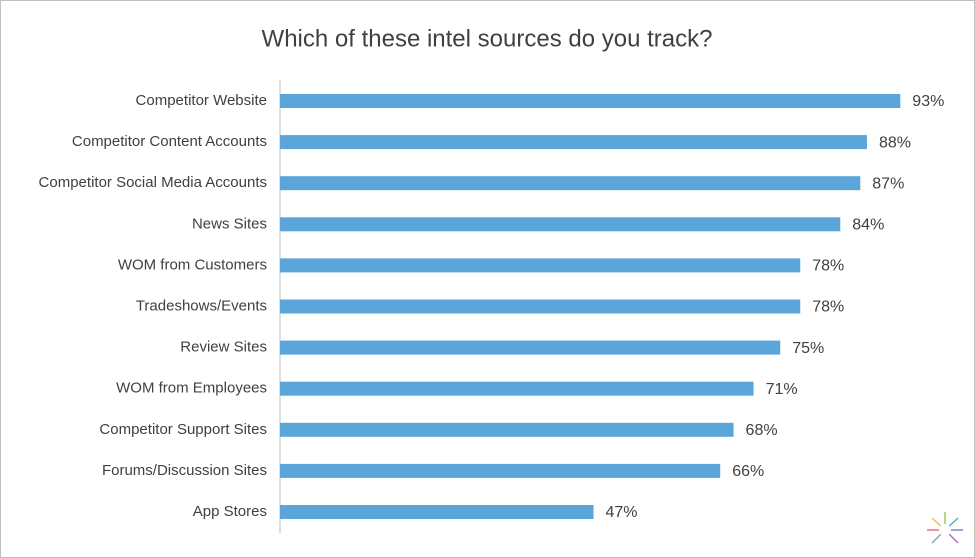 This screenshot has height=558, width=975. Describe the element at coordinates (183, 429) in the screenshot. I see `category-label: Competitor Support Sites` at that location.